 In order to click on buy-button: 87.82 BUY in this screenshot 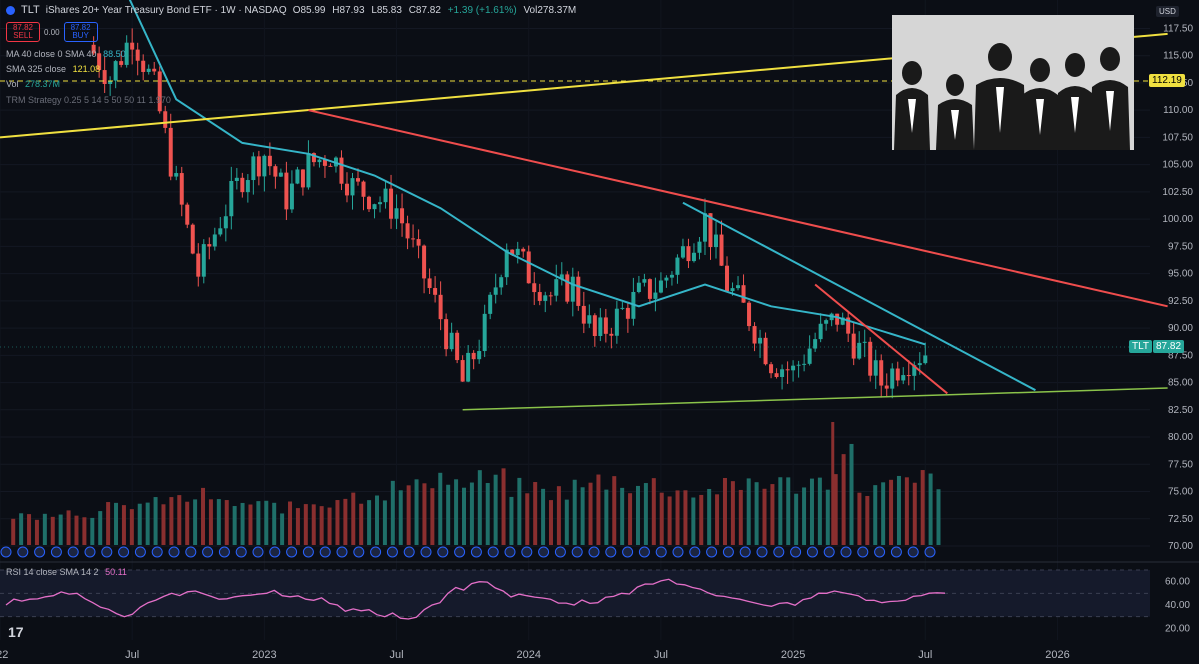, I will do `click(80, 32)`.